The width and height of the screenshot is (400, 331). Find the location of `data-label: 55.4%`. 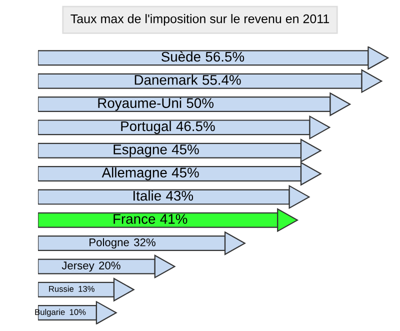

data-label: 55.4% is located at coordinates (221, 80).